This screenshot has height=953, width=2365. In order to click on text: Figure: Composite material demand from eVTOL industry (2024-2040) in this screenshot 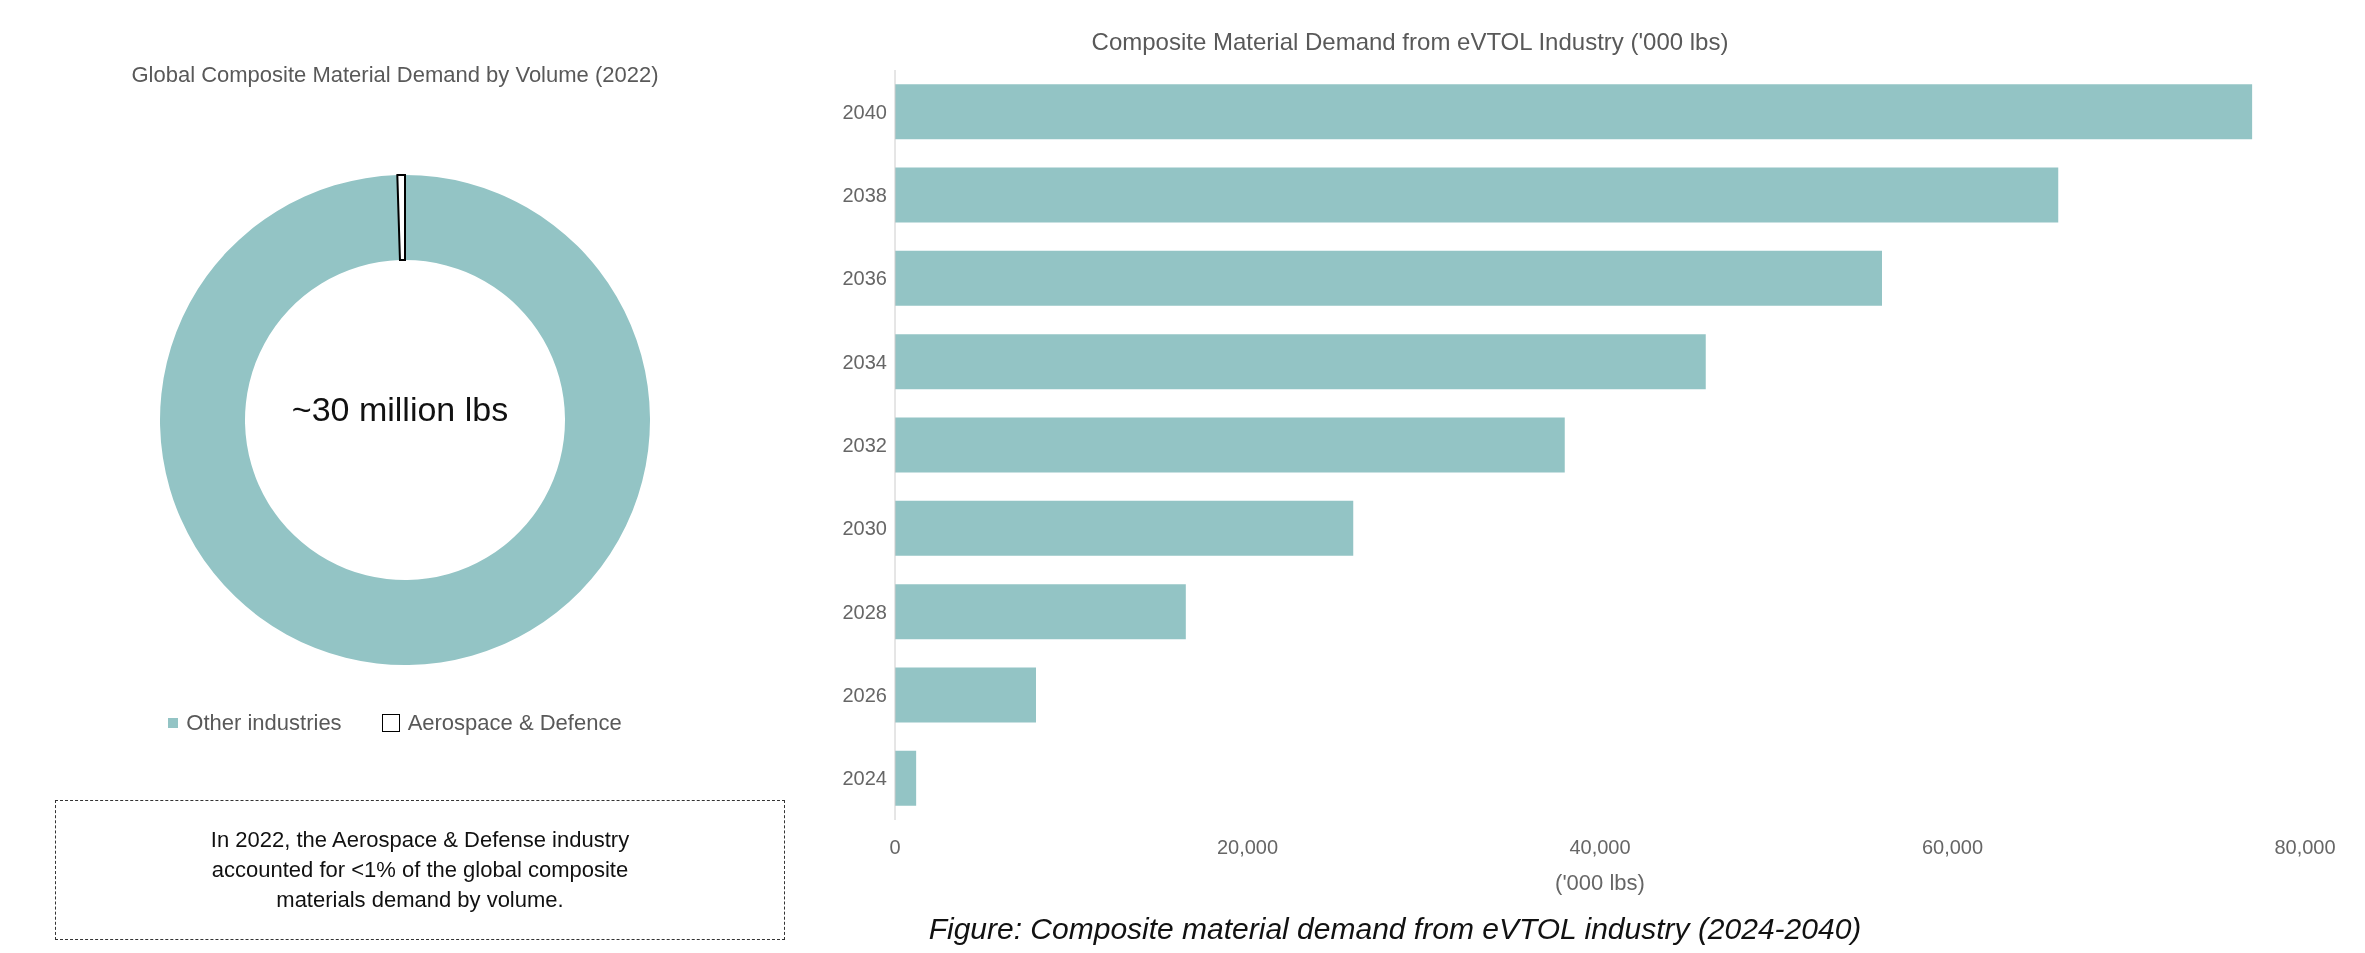, I will do `click(1395, 929)`.